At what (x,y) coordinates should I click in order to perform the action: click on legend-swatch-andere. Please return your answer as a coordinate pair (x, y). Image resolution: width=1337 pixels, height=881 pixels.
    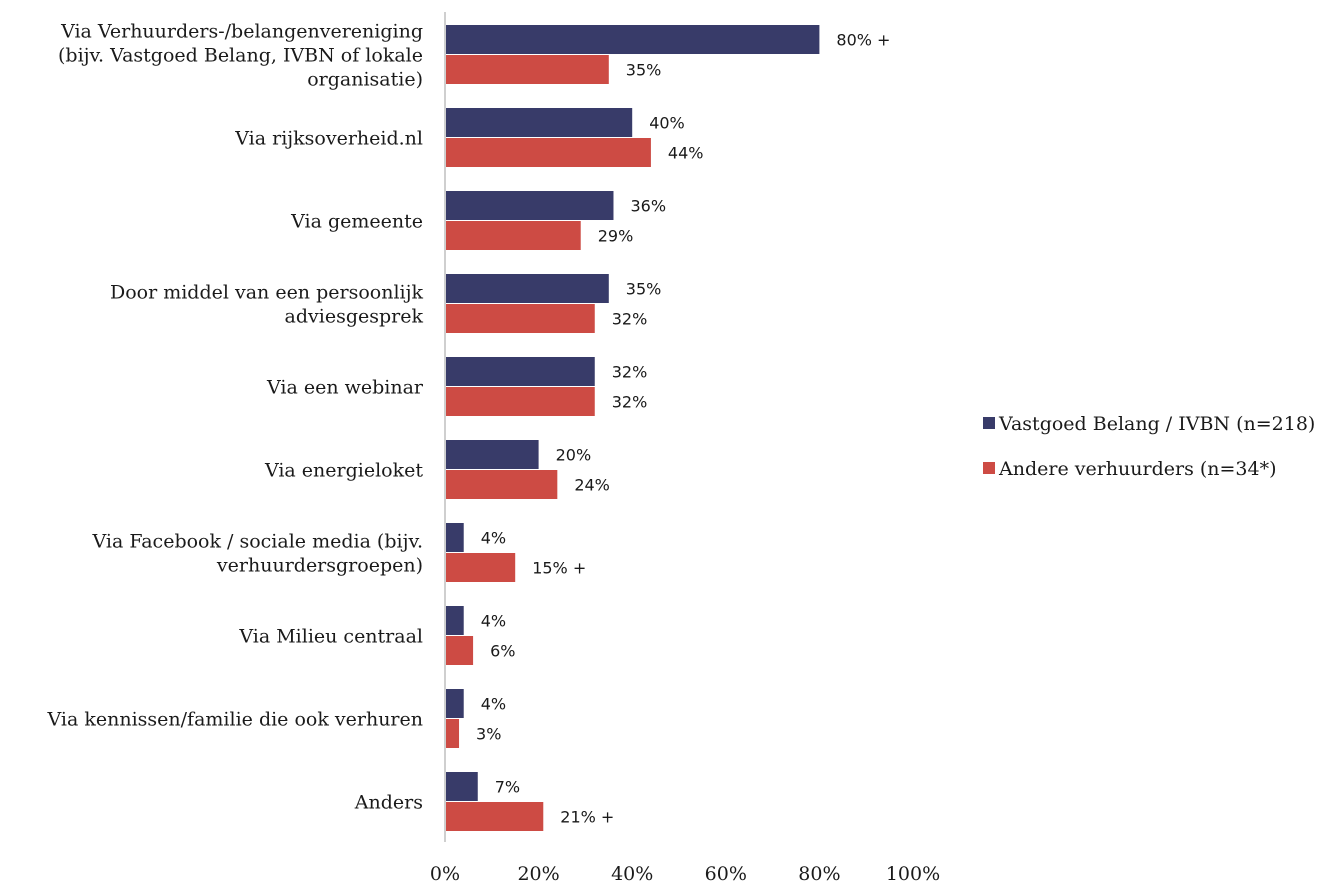
    Looking at the image, I should click on (989, 468).